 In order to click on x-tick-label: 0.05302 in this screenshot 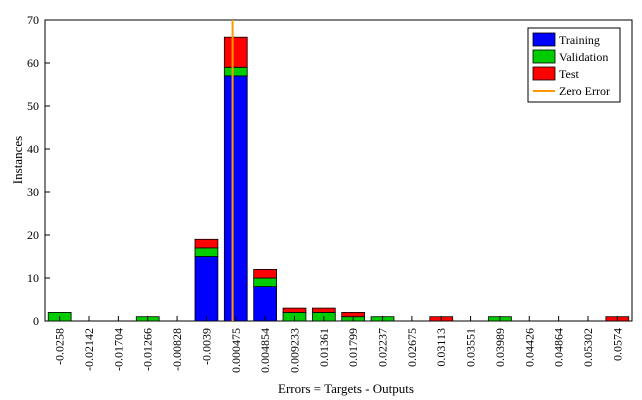, I will do `click(588, 347)`.